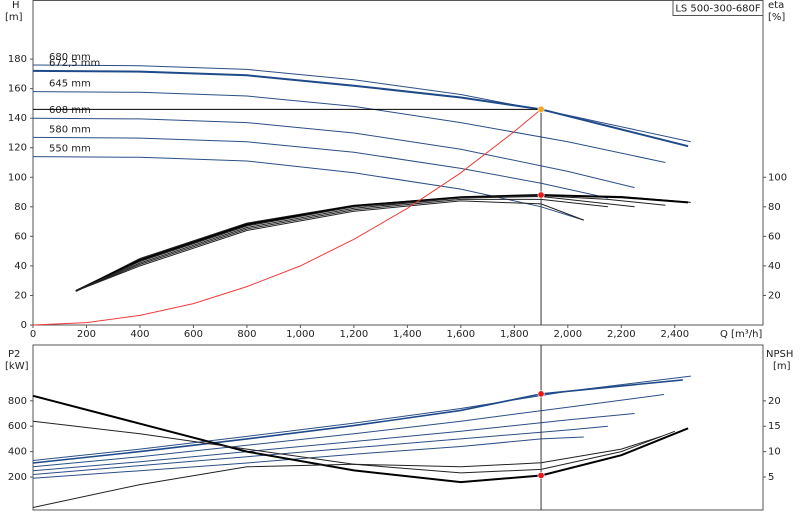 Image resolution: width=800 pixels, height=520 pixels. I want to click on x-tick-label: 1,600, so click(461, 334).